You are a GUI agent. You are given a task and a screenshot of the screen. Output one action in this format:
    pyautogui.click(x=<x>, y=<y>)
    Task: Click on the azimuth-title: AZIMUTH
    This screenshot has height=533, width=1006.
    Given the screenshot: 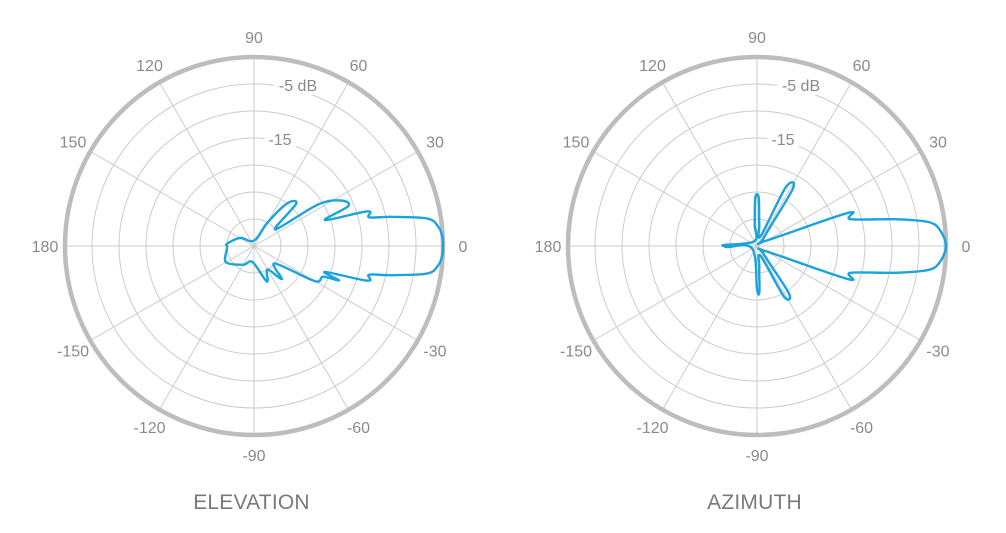 What is the action you would take?
    pyautogui.click(x=754, y=502)
    